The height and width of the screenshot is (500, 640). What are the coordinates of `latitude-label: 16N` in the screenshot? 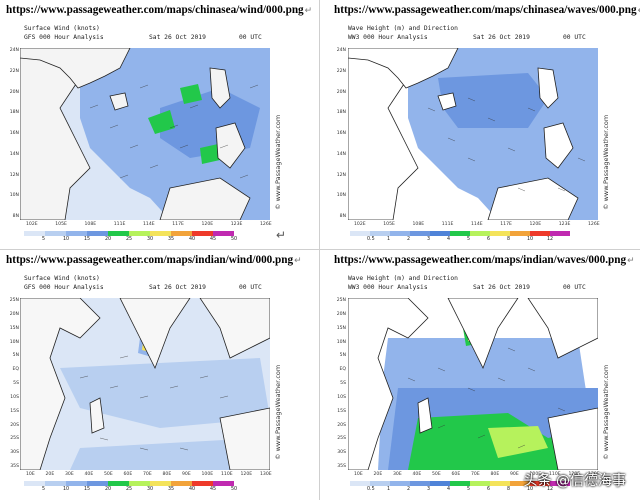 It's located at (341, 133).